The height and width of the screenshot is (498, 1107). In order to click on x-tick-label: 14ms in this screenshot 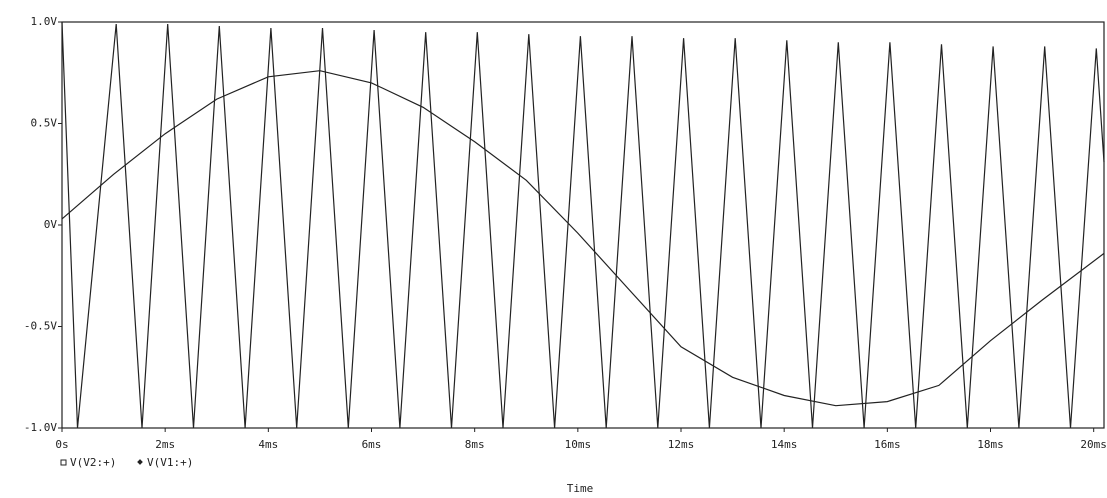, I will do `click(784, 444)`.